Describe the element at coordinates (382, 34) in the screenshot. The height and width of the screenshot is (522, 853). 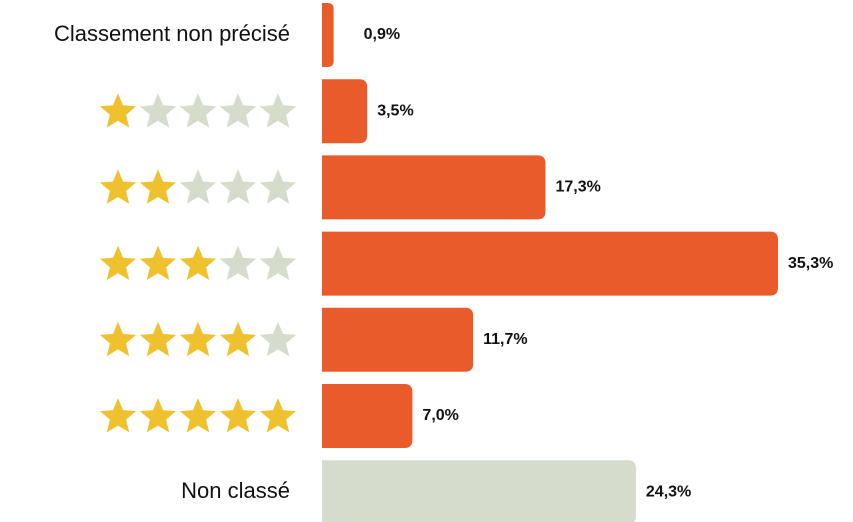
I see `value-label: 0,9%` at that location.